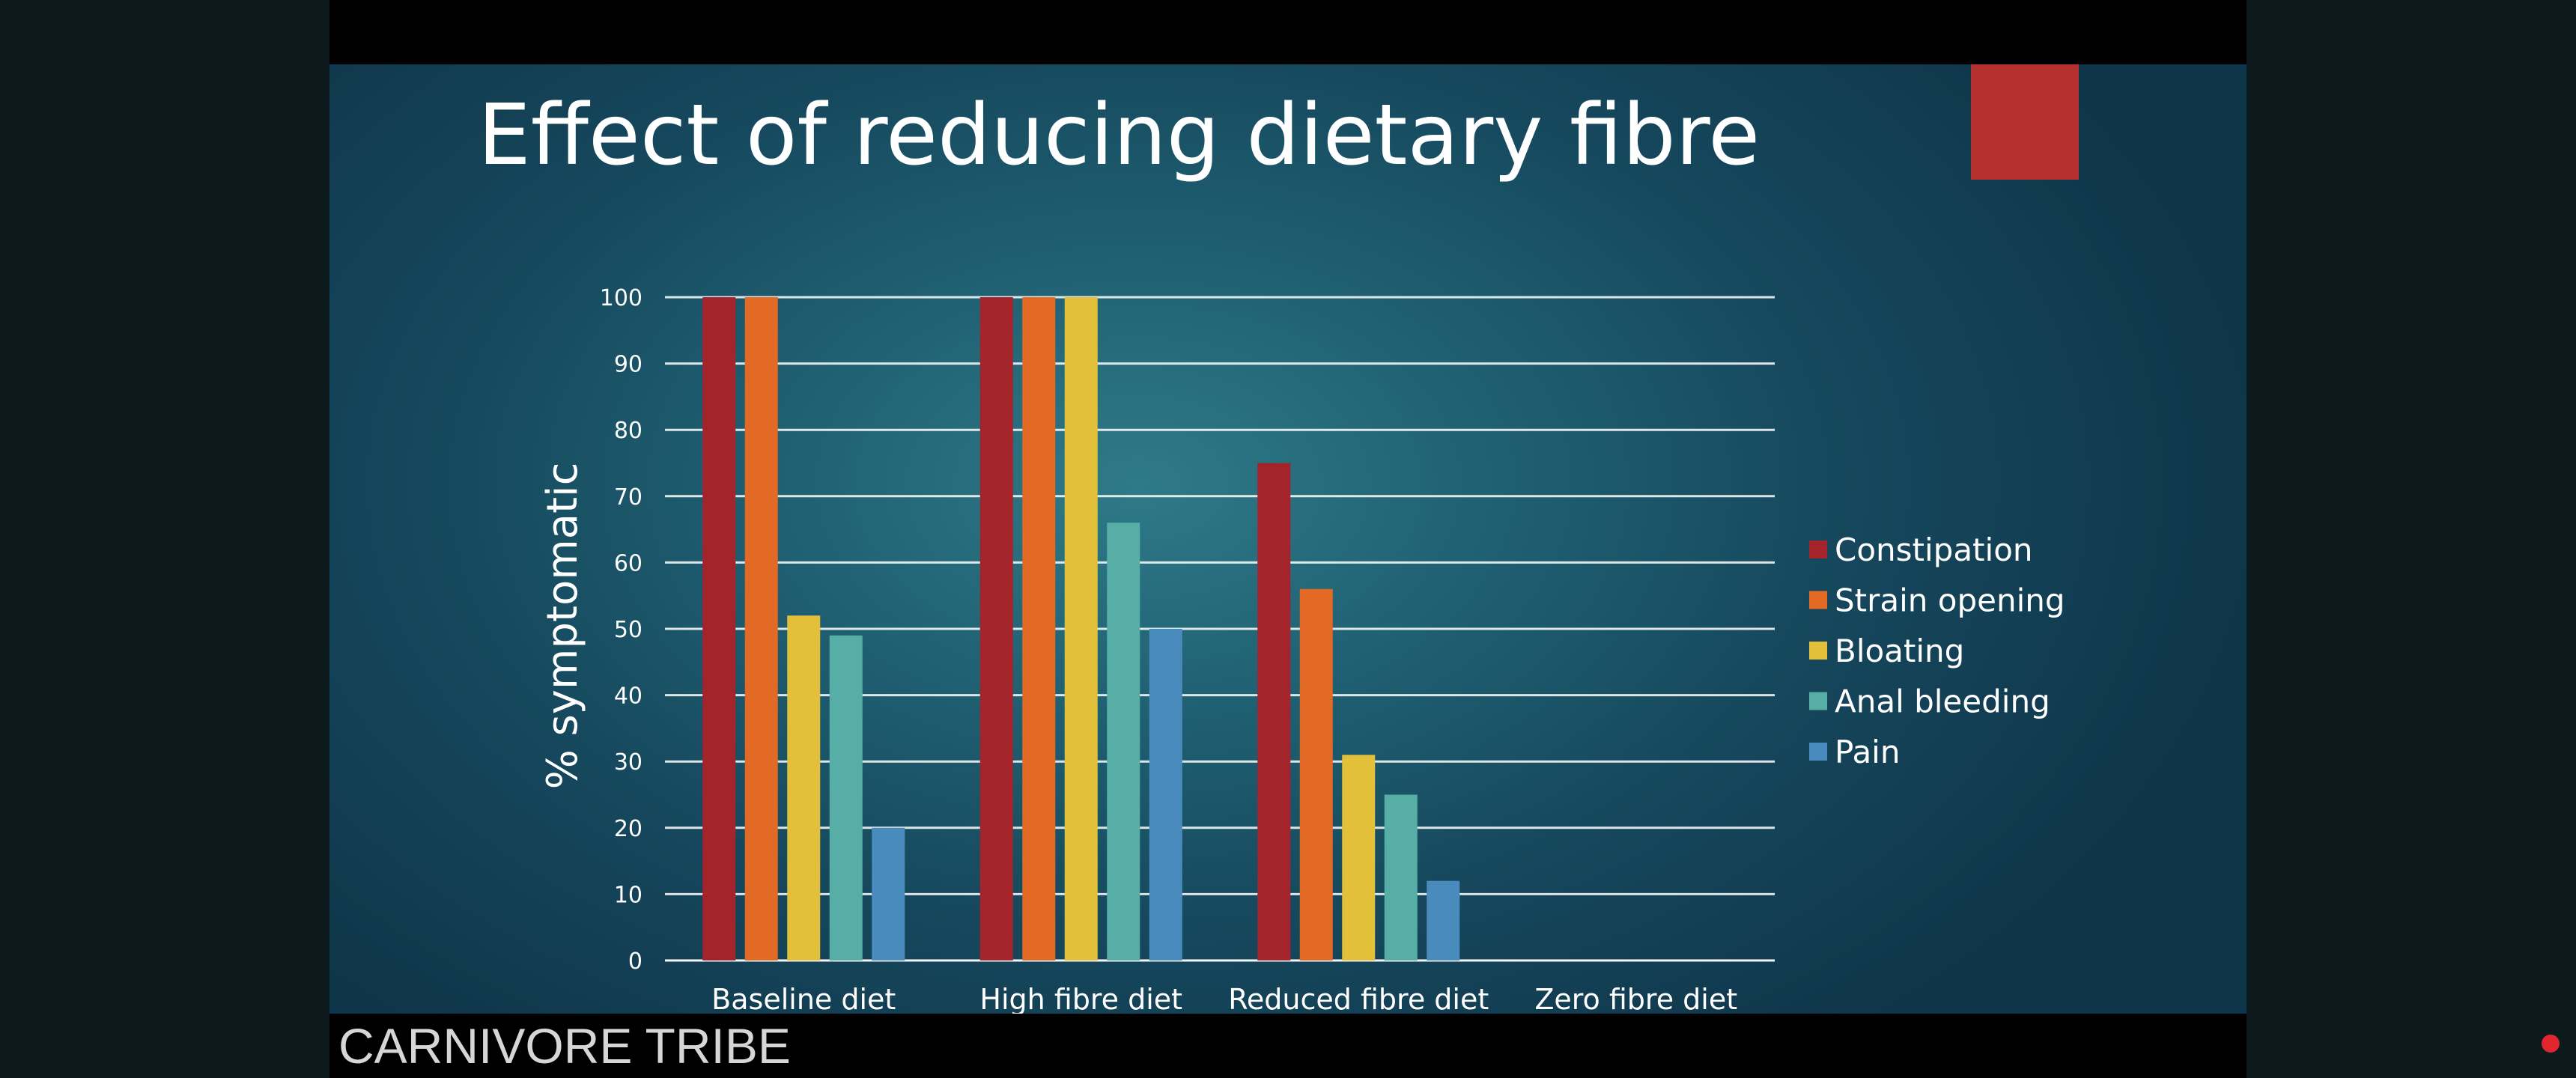  What do you see at coordinates (1950, 600) in the screenshot?
I see `legend-label: Strain opening` at bounding box center [1950, 600].